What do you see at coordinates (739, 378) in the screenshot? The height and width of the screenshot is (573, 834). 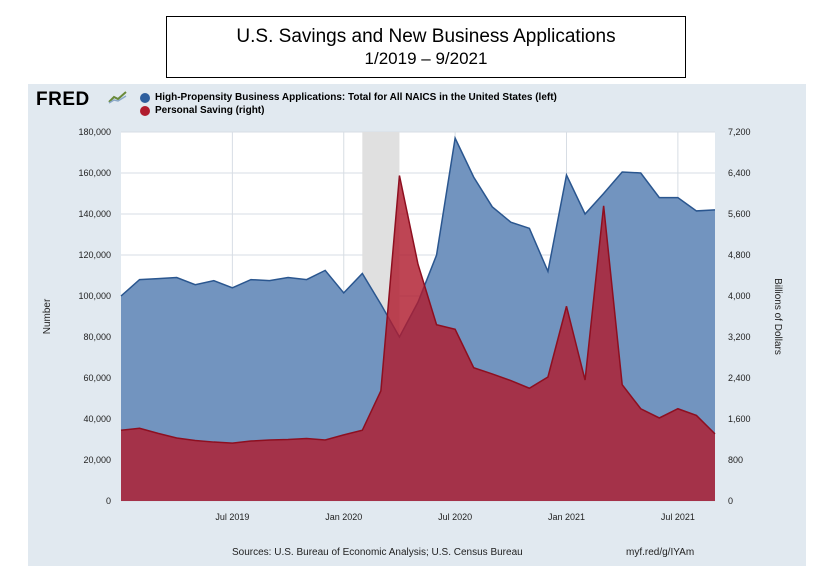 I see `y-right-tick-label: 2,400` at bounding box center [739, 378].